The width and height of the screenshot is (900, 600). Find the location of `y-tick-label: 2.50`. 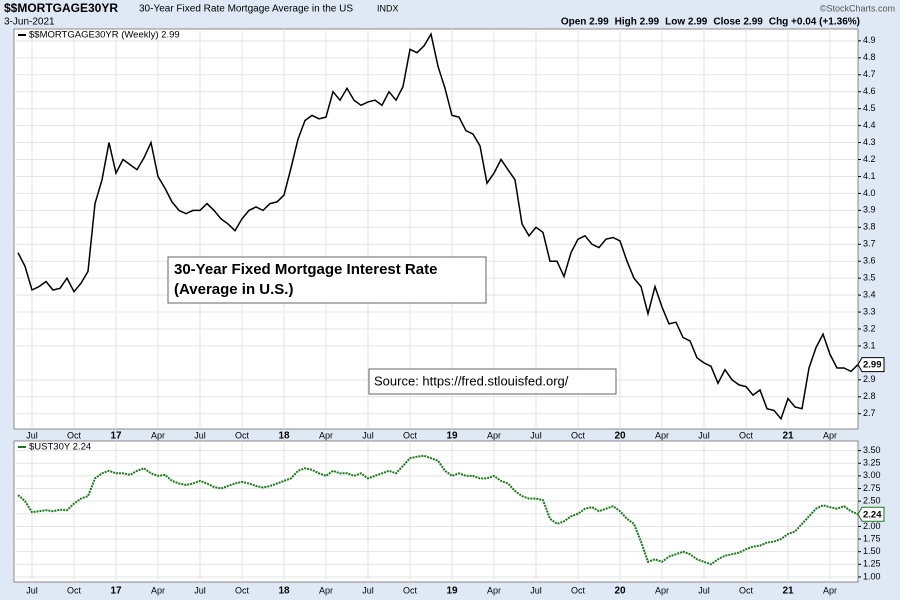

y-tick-label: 2.50 is located at coordinates (872, 501).